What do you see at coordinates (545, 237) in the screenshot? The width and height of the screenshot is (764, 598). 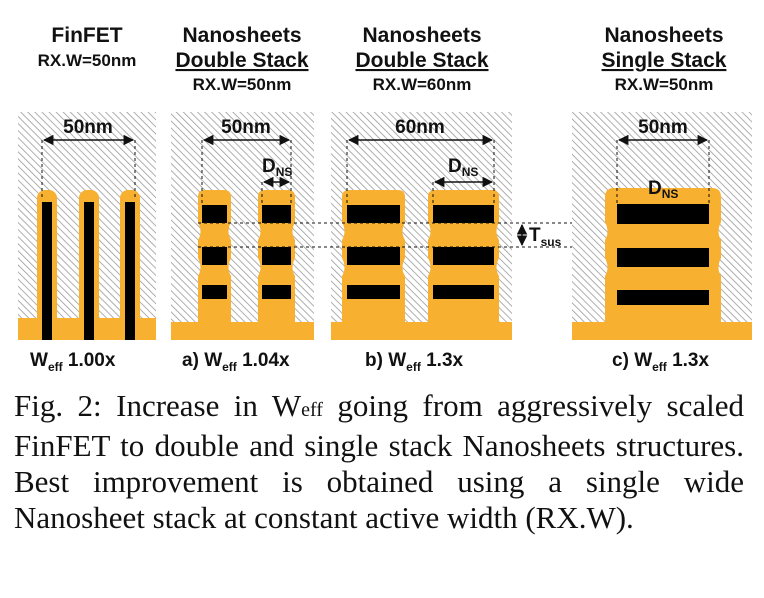 I see `tsus-label: Tsus` at bounding box center [545, 237].